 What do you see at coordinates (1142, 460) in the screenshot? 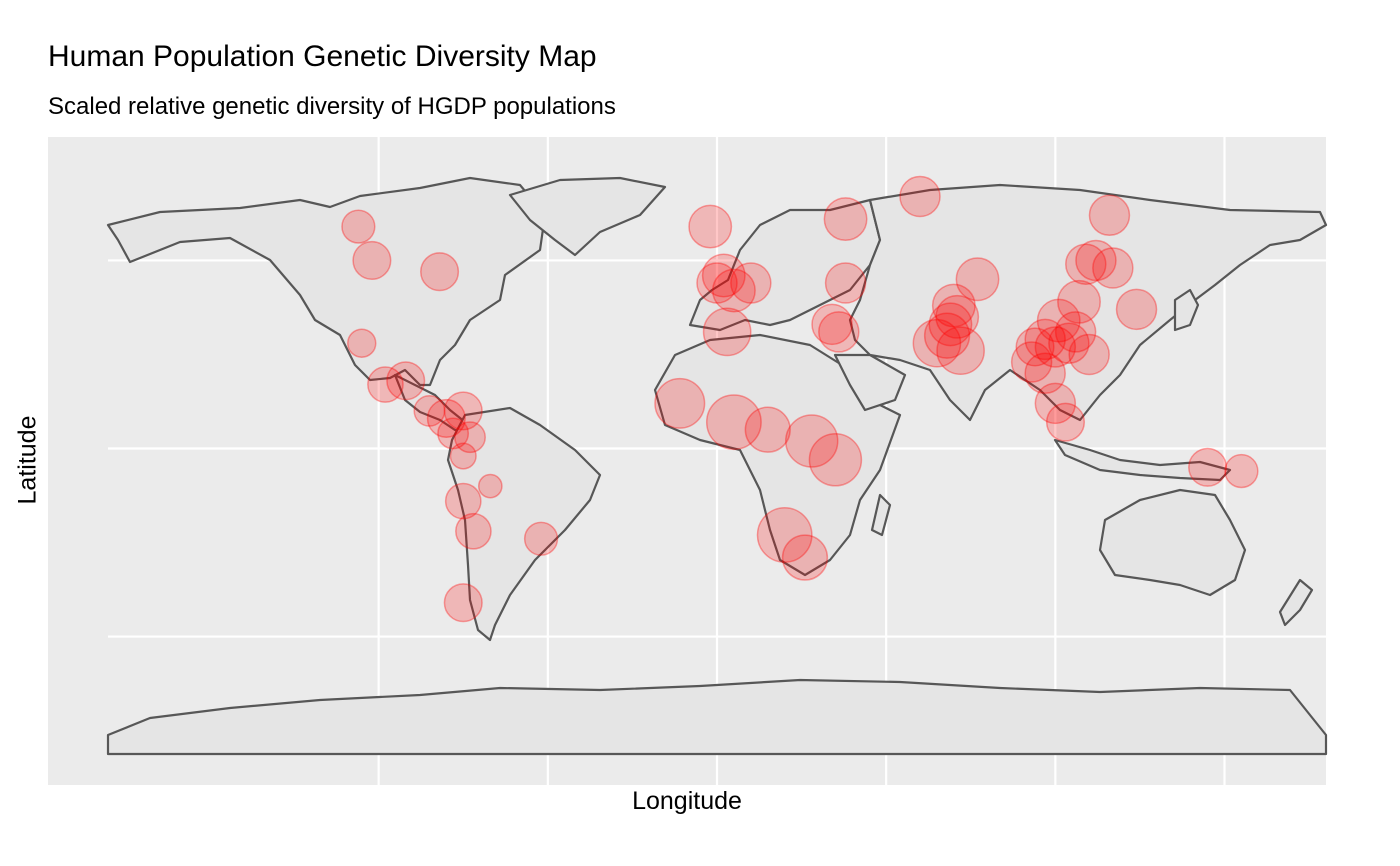
I see `land-indonesia` at bounding box center [1142, 460].